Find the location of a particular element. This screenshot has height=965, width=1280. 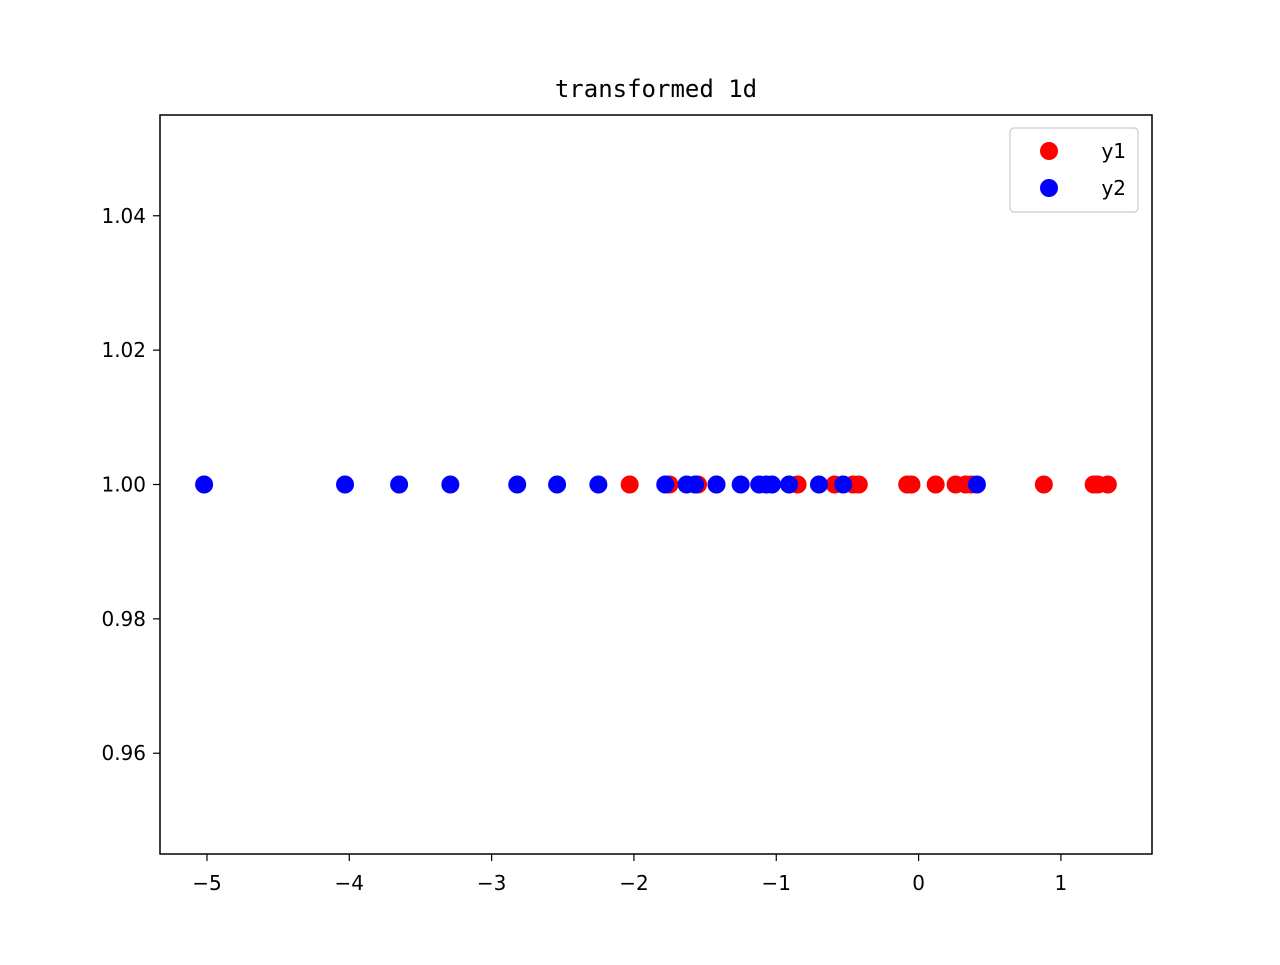

x-tick-label: −5 is located at coordinates (206, 883).